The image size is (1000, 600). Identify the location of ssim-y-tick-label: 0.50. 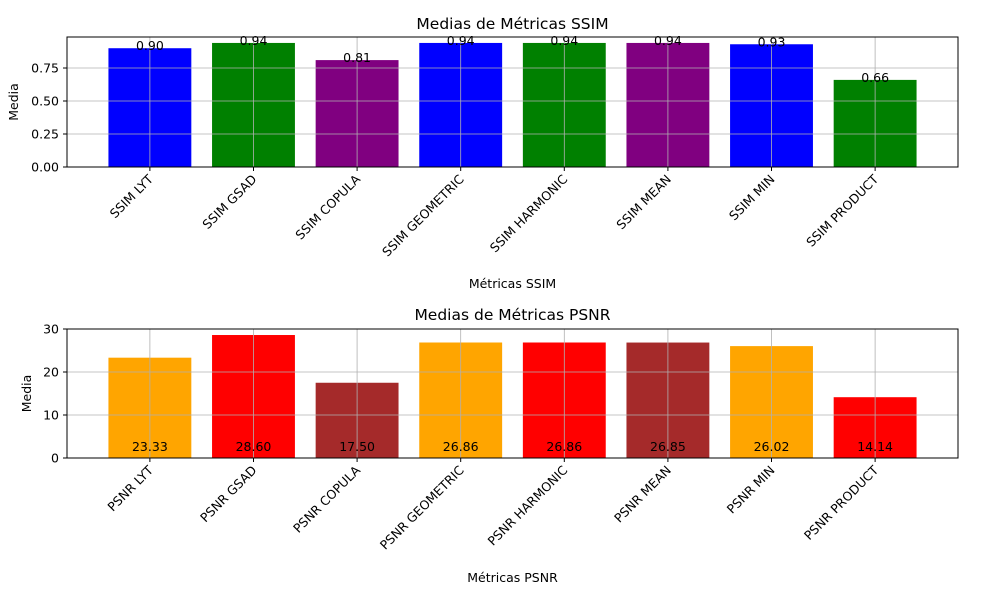
(45, 101).